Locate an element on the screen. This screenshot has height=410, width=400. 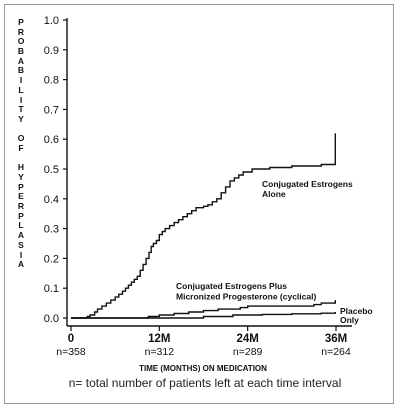
y-tick-label: 0.1 is located at coordinates (51, 289).